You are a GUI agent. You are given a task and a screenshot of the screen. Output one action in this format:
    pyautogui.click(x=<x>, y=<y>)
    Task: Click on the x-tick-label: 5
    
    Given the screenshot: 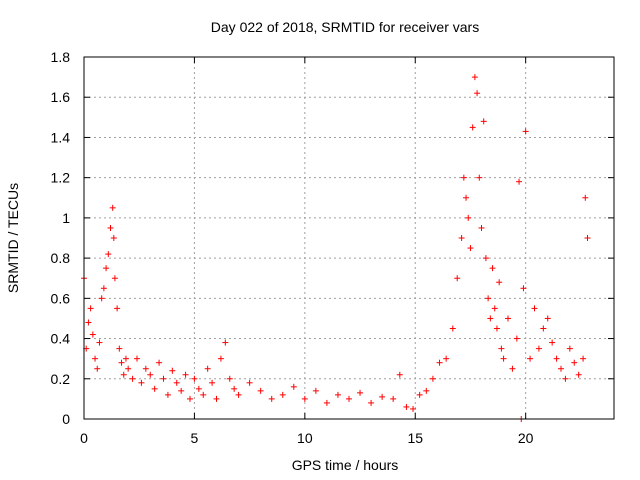 What is the action you would take?
    pyautogui.click(x=195, y=438)
    